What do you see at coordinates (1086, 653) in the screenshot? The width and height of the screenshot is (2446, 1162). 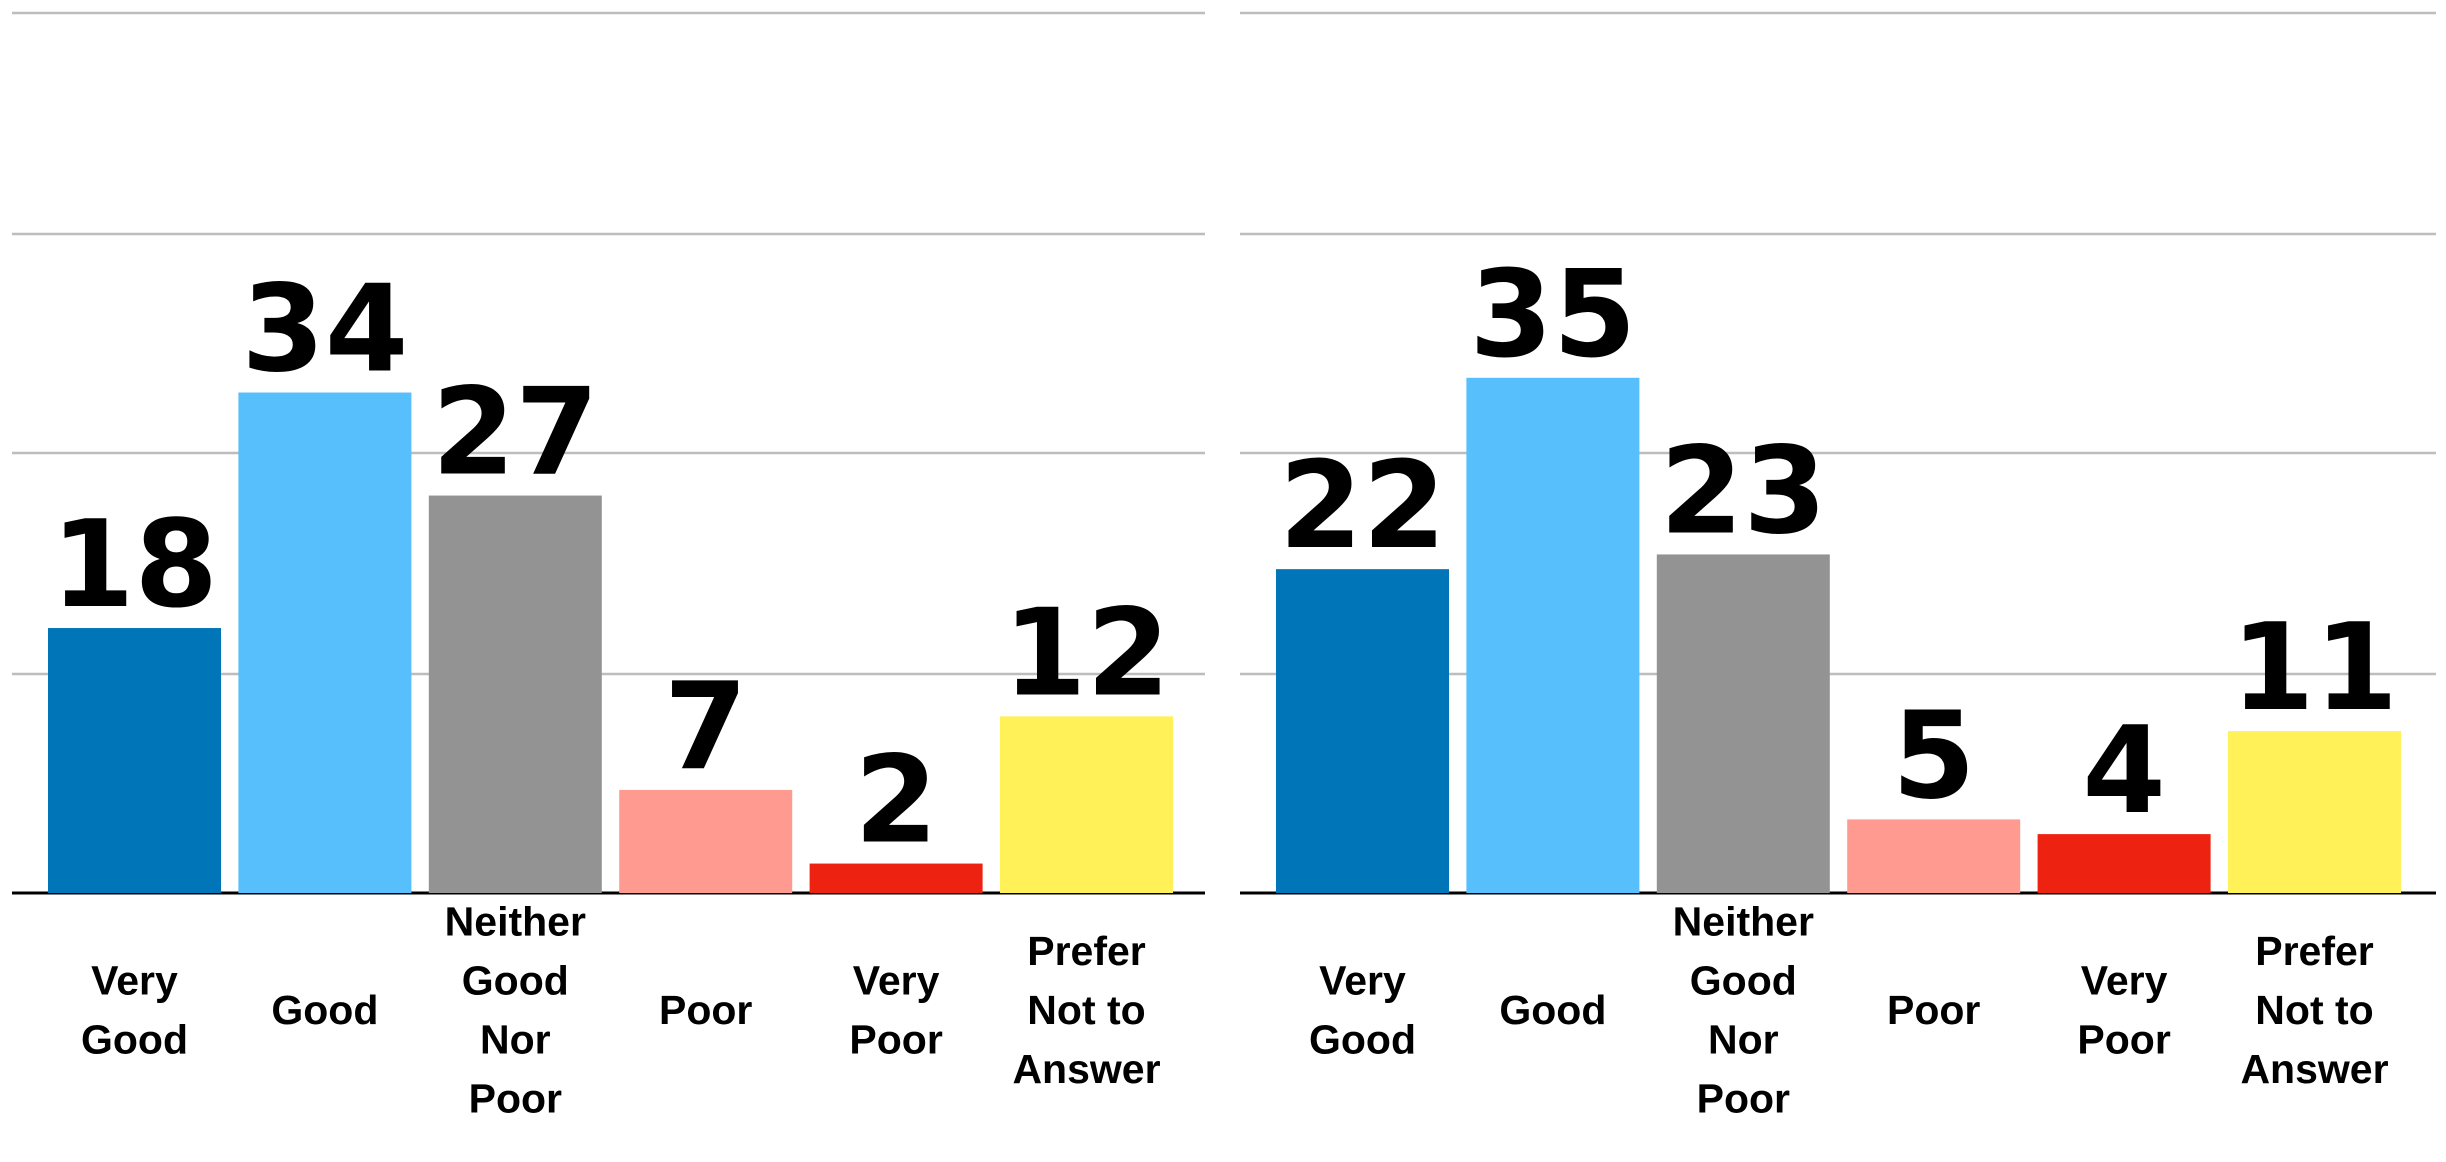 I see `data-label: 12` at bounding box center [1086, 653].